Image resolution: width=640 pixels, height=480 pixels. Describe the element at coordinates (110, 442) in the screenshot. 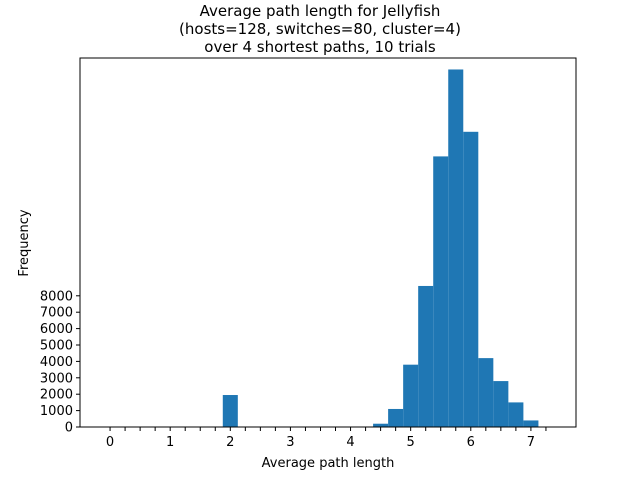

I see `x-tick-label-0: 0` at that location.